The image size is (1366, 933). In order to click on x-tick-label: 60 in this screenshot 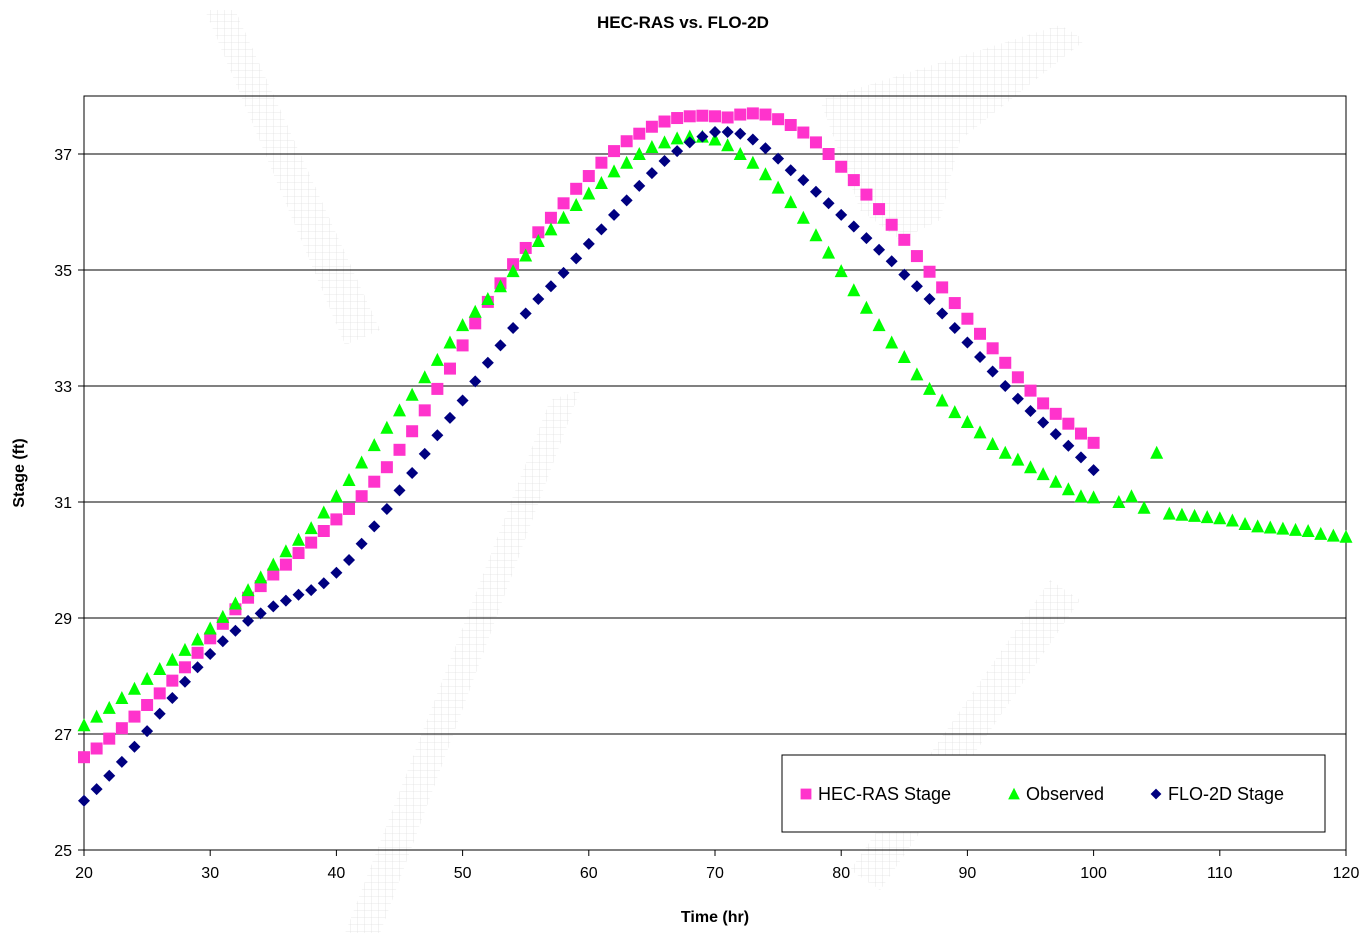, I will do `click(589, 873)`.